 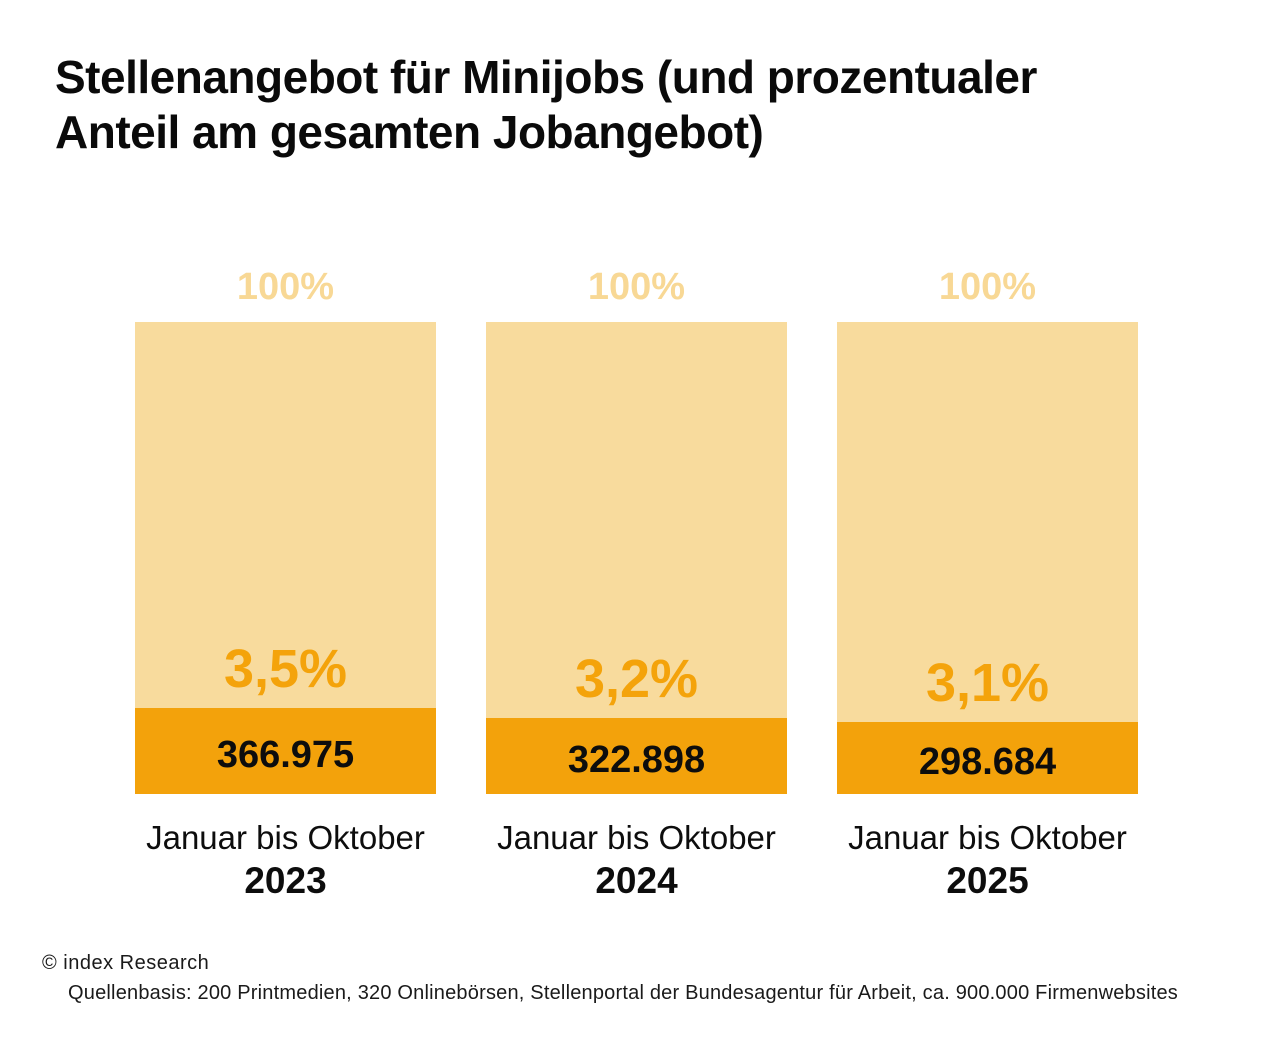 What do you see at coordinates (987, 880) in the screenshot?
I see `x-label-year-2025: 2025` at bounding box center [987, 880].